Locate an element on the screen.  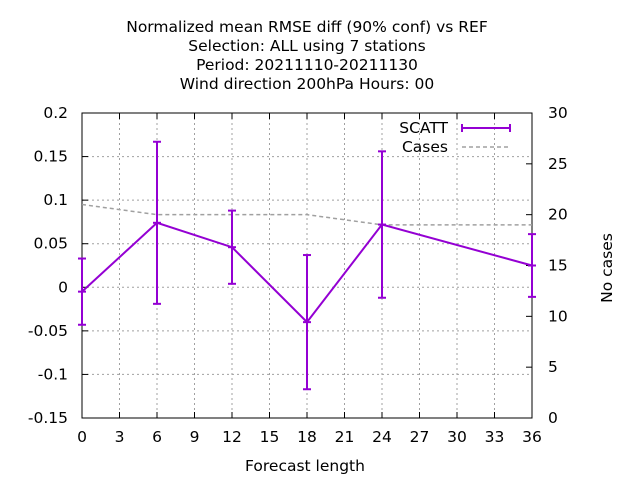
y-tick-label: -0.05 is located at coordinates (48, 331).